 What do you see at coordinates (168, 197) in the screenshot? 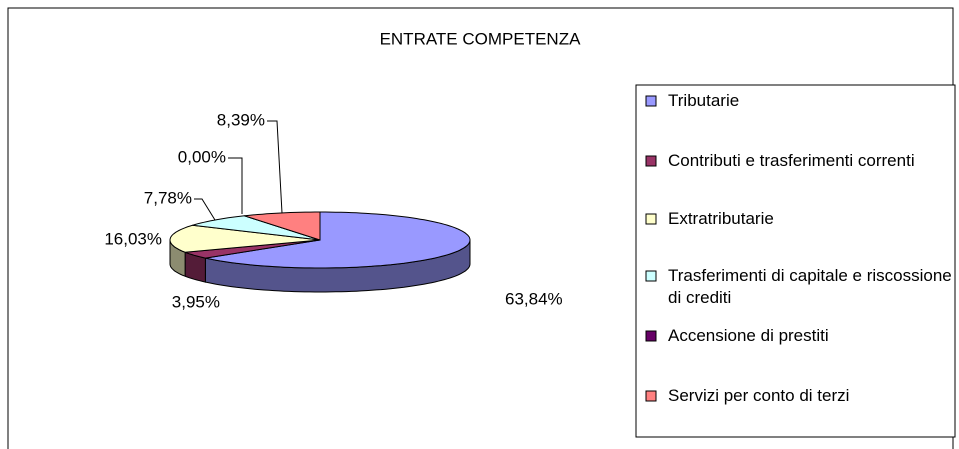
I see `data-label: 7,78%` at bounding box center [168, 197].